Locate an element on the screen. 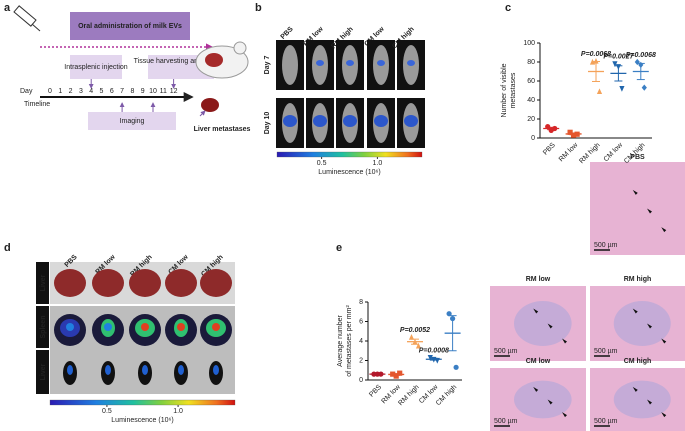  x-tick-label: CM high is located at coordinates (446, 395).